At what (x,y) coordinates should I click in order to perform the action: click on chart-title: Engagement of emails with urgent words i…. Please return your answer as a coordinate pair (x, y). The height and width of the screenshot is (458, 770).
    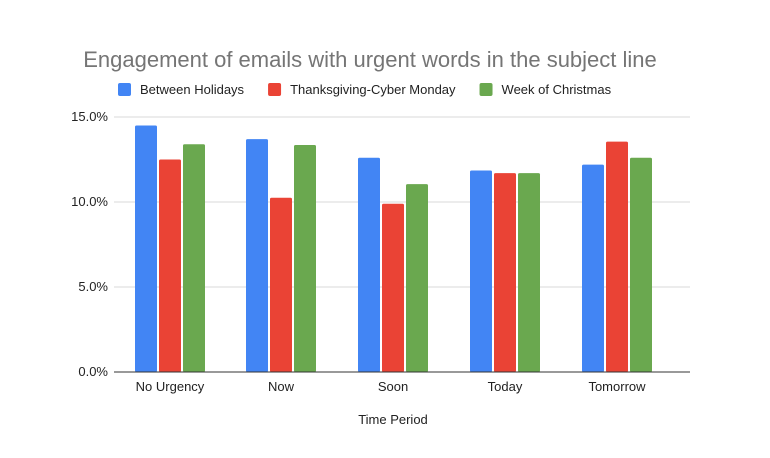
    Looking at the image, I should click on (370, 59).